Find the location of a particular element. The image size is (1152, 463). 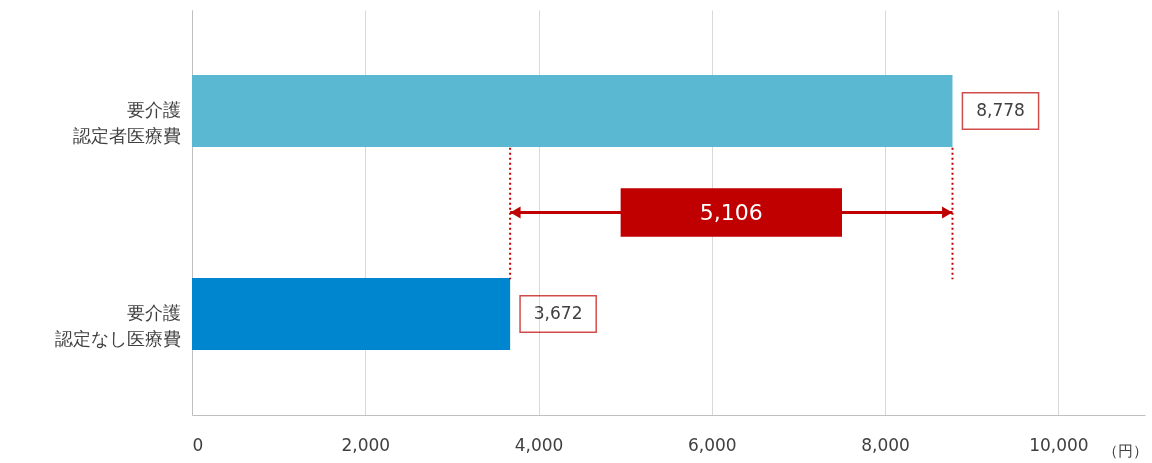

y-tick-label: 要介護認定なし医療費 is located at coordinates (117, 325).